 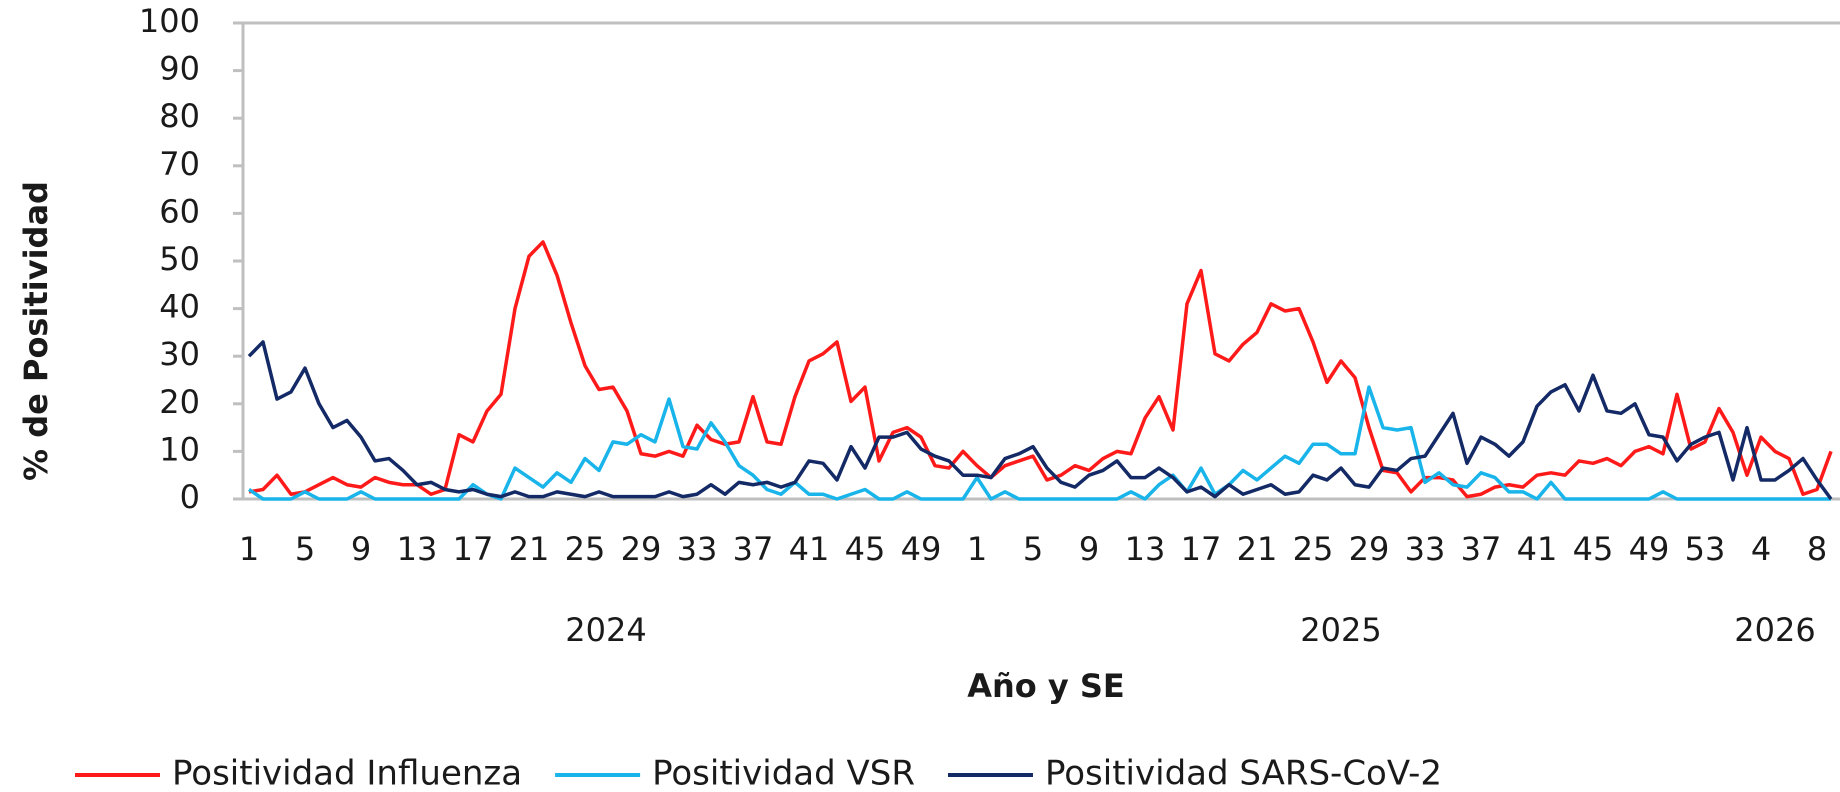 I want to click on y-tick-label: 100, so click(x=169, y=21).